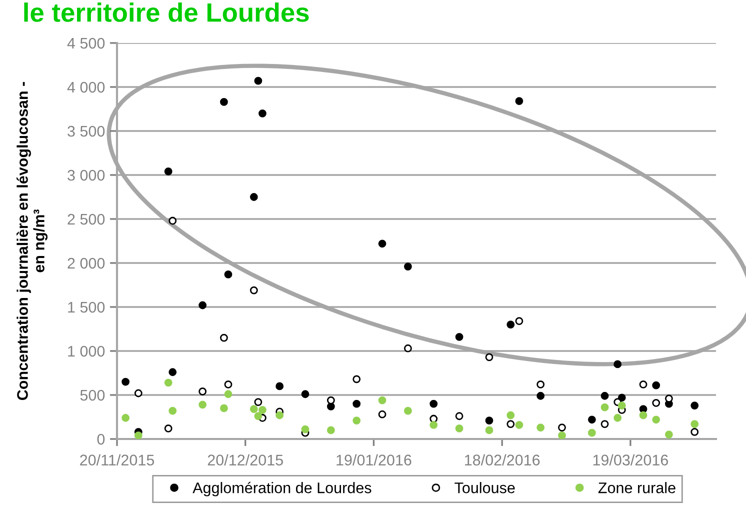  I want to click on y-tick-label: 2 000, so click(86, 263).